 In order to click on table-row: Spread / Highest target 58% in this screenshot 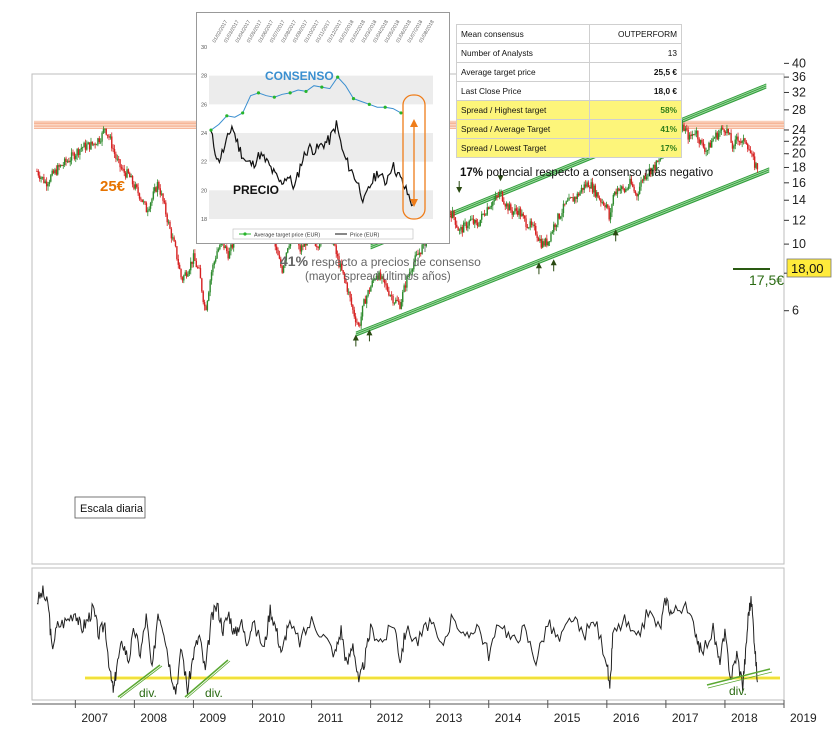, I will do `click(569, 110)`.